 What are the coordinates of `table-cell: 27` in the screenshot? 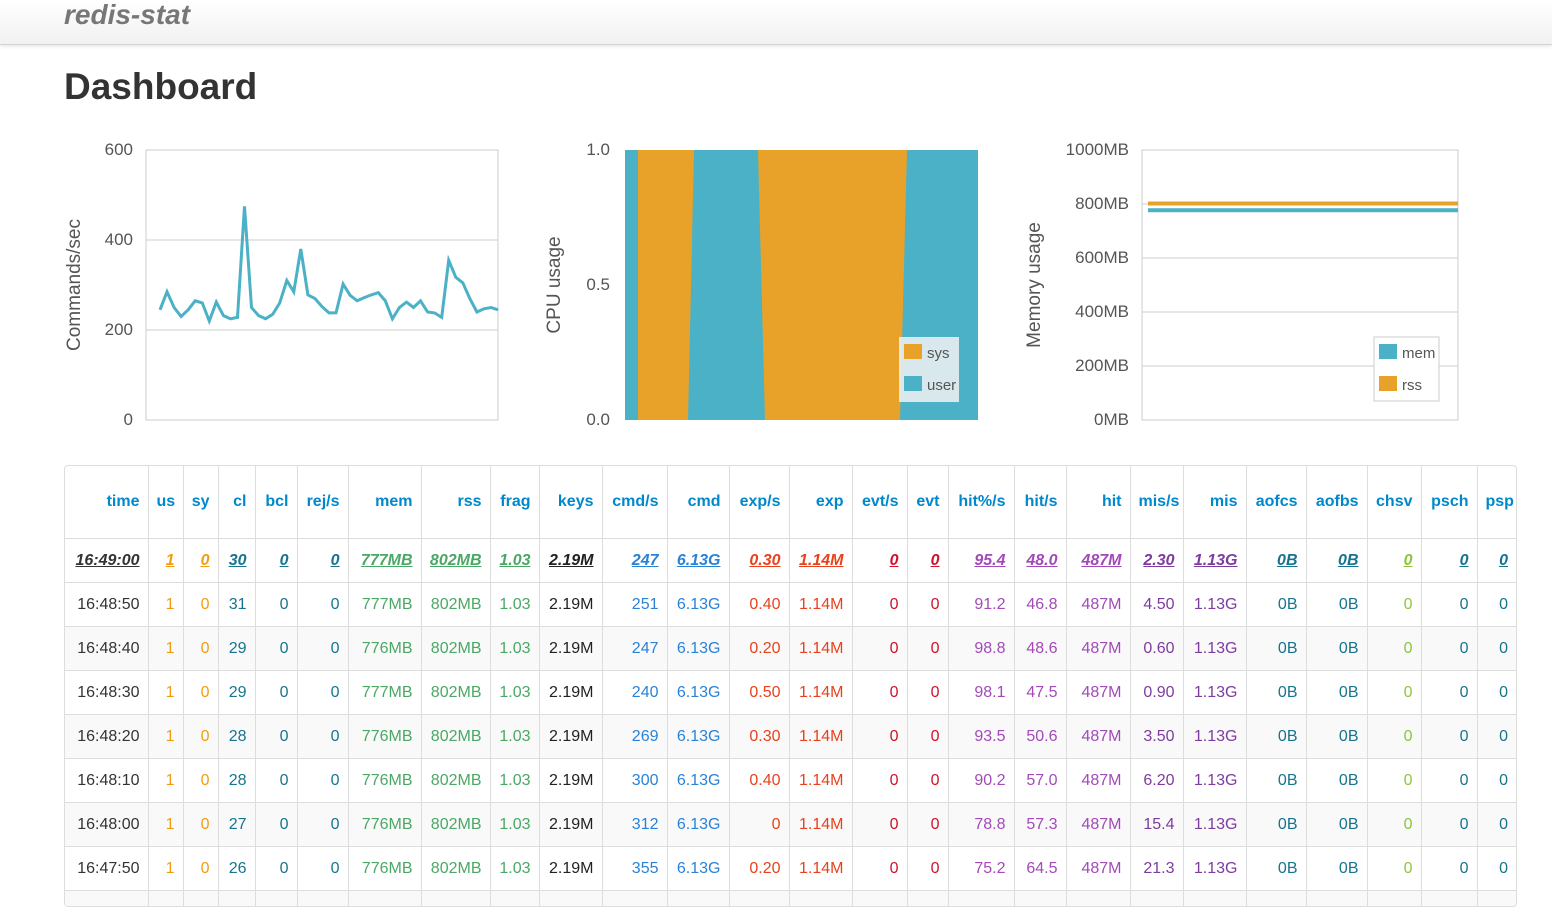 It's located at (236, 825).